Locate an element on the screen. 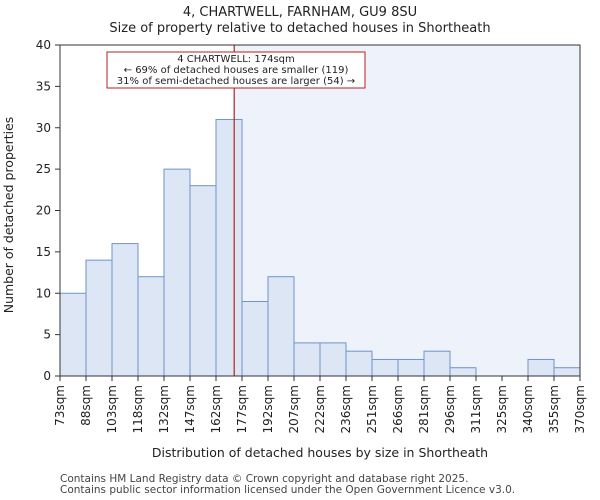 The width and height of the screenshot is (600, 500). y-tick-label: 0 is located at coordinates (47, 376).